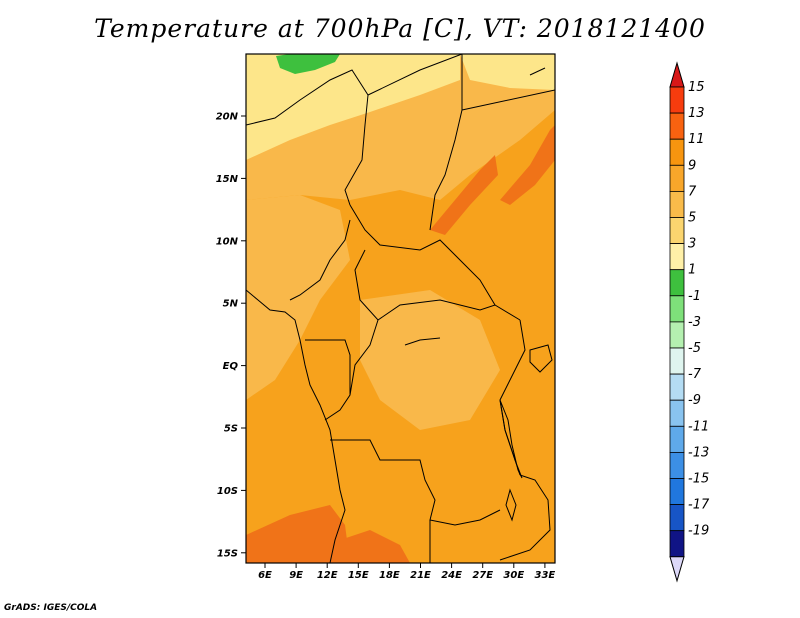 Image resolution: width=800 pixels, height=618 pixels. Describe the element at coordinates (482, 575) in the screenshot. I see `lon-label: 27E` at that location.